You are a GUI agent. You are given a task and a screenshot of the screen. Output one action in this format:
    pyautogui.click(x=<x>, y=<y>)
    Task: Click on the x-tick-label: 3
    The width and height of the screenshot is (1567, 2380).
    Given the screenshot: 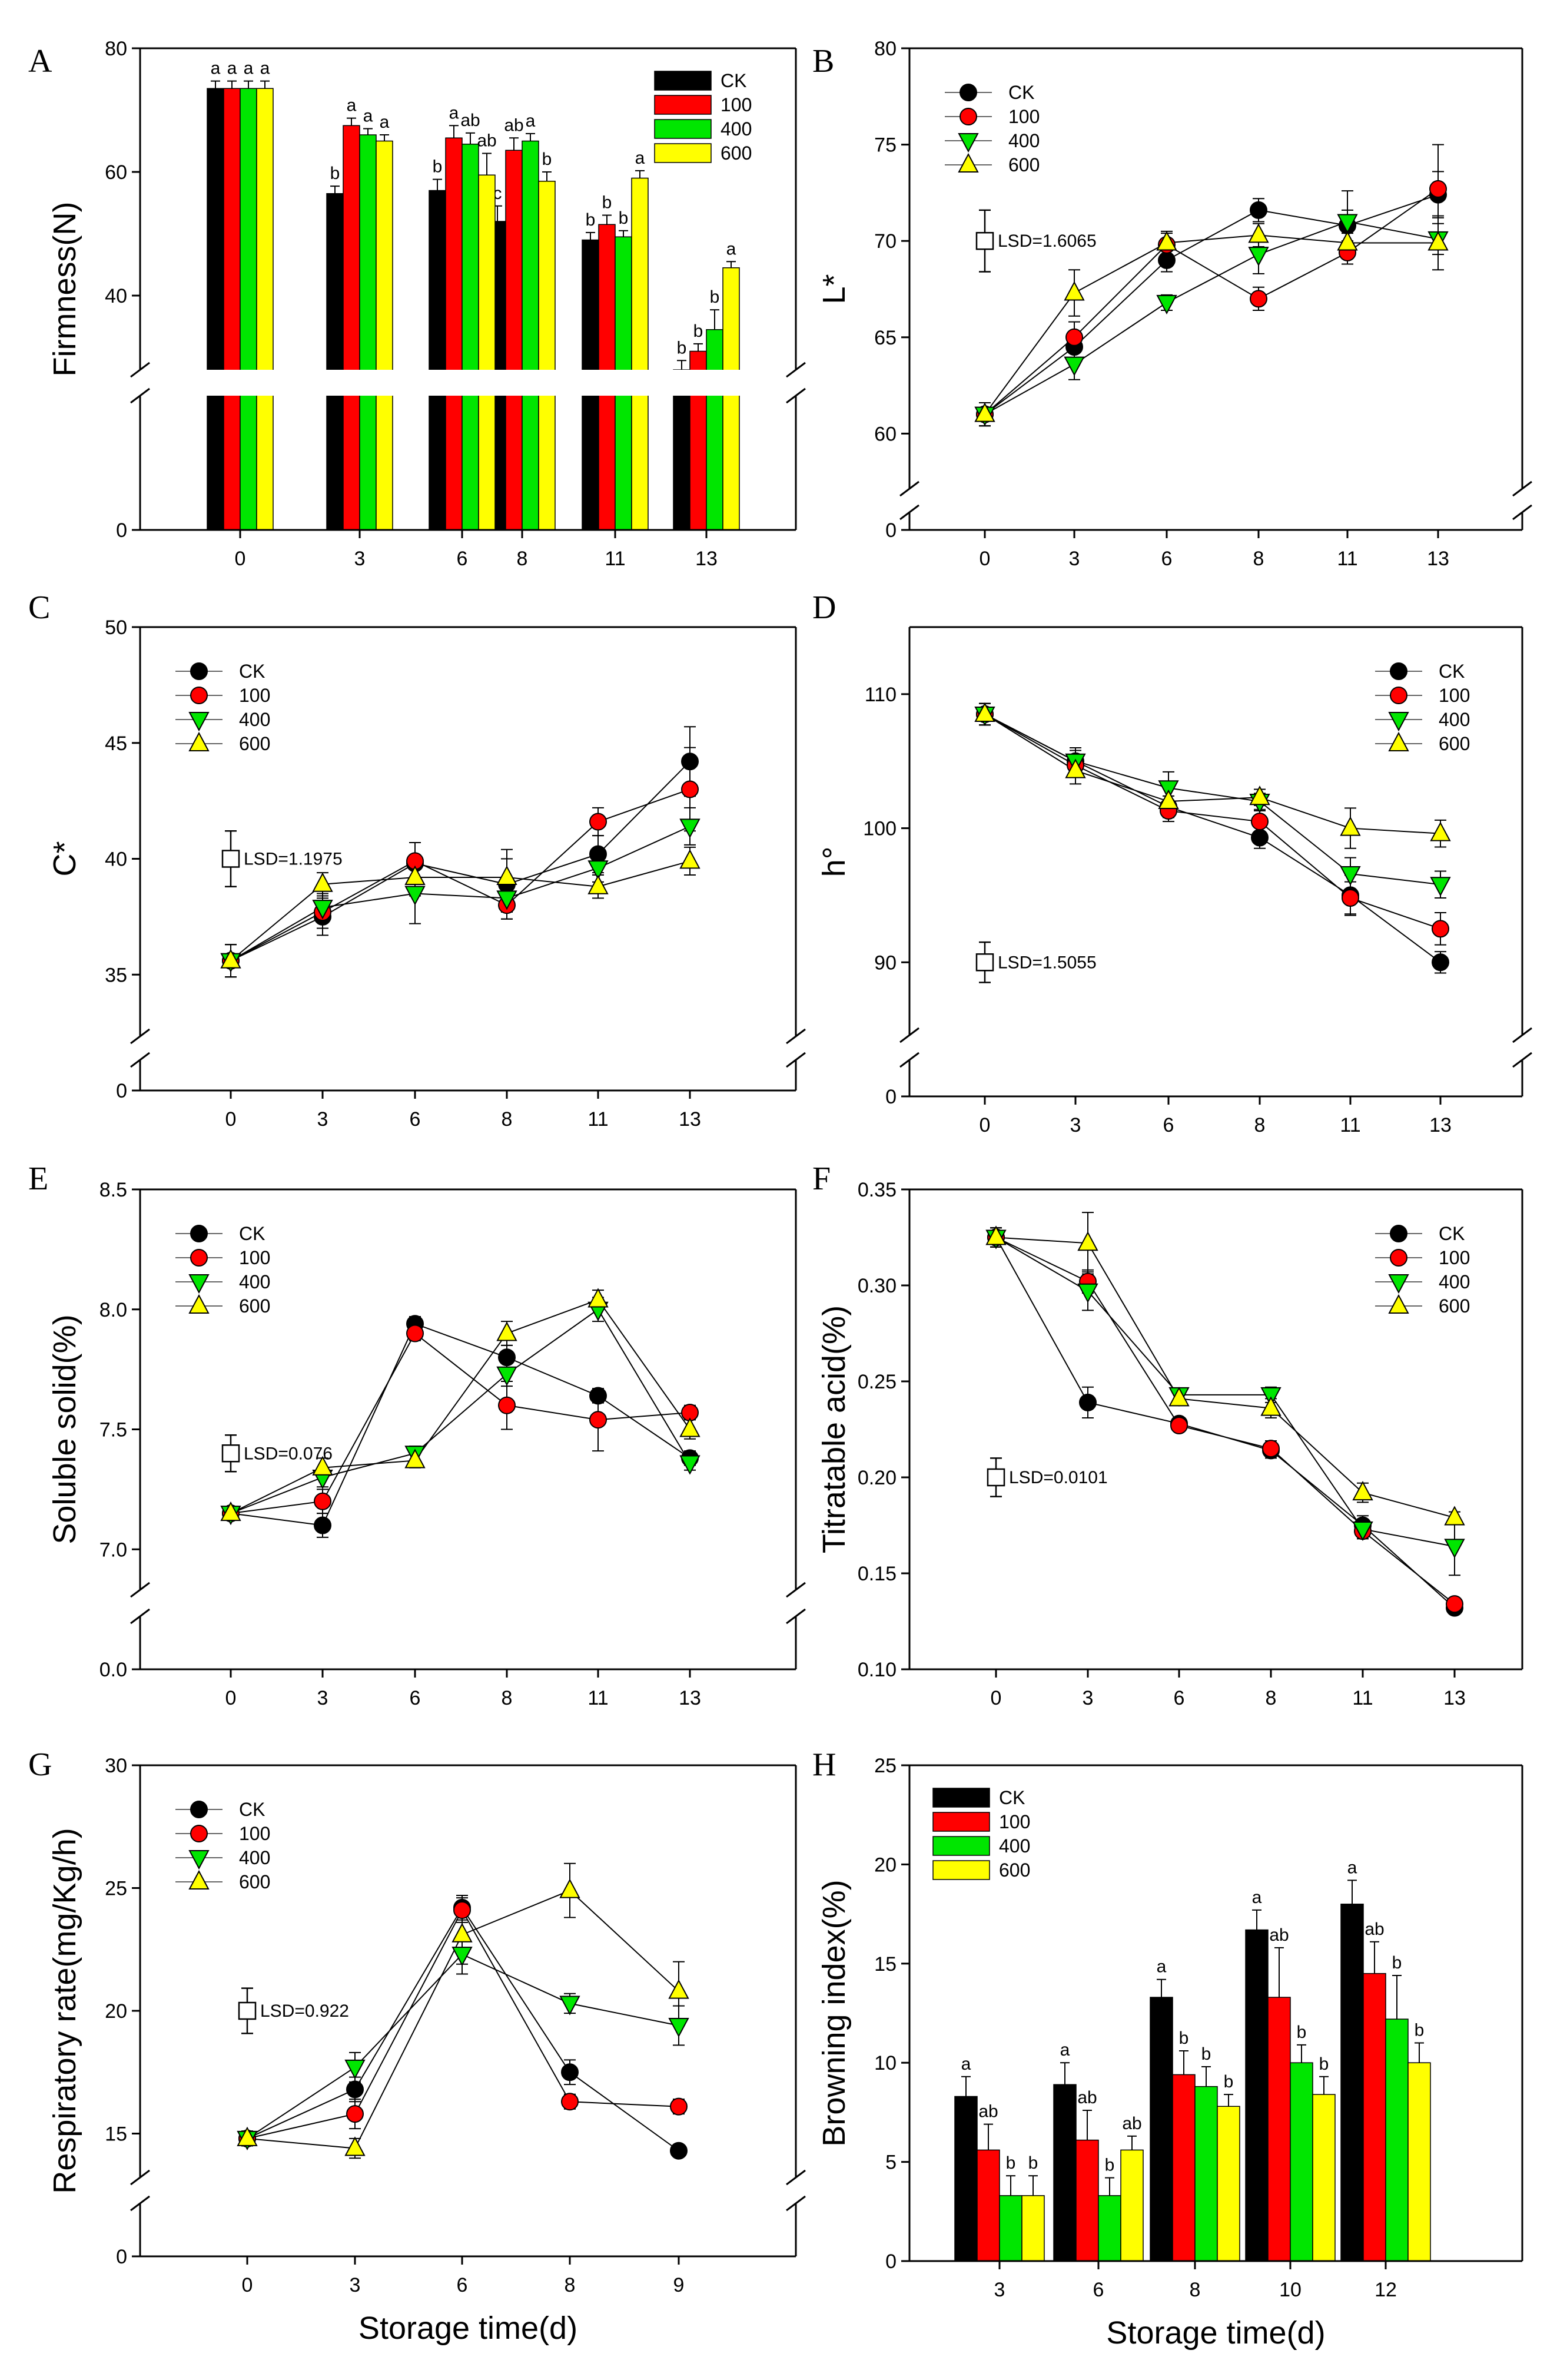 What is the action you would take?
    pyautogui.click(x=360, y=559)
    